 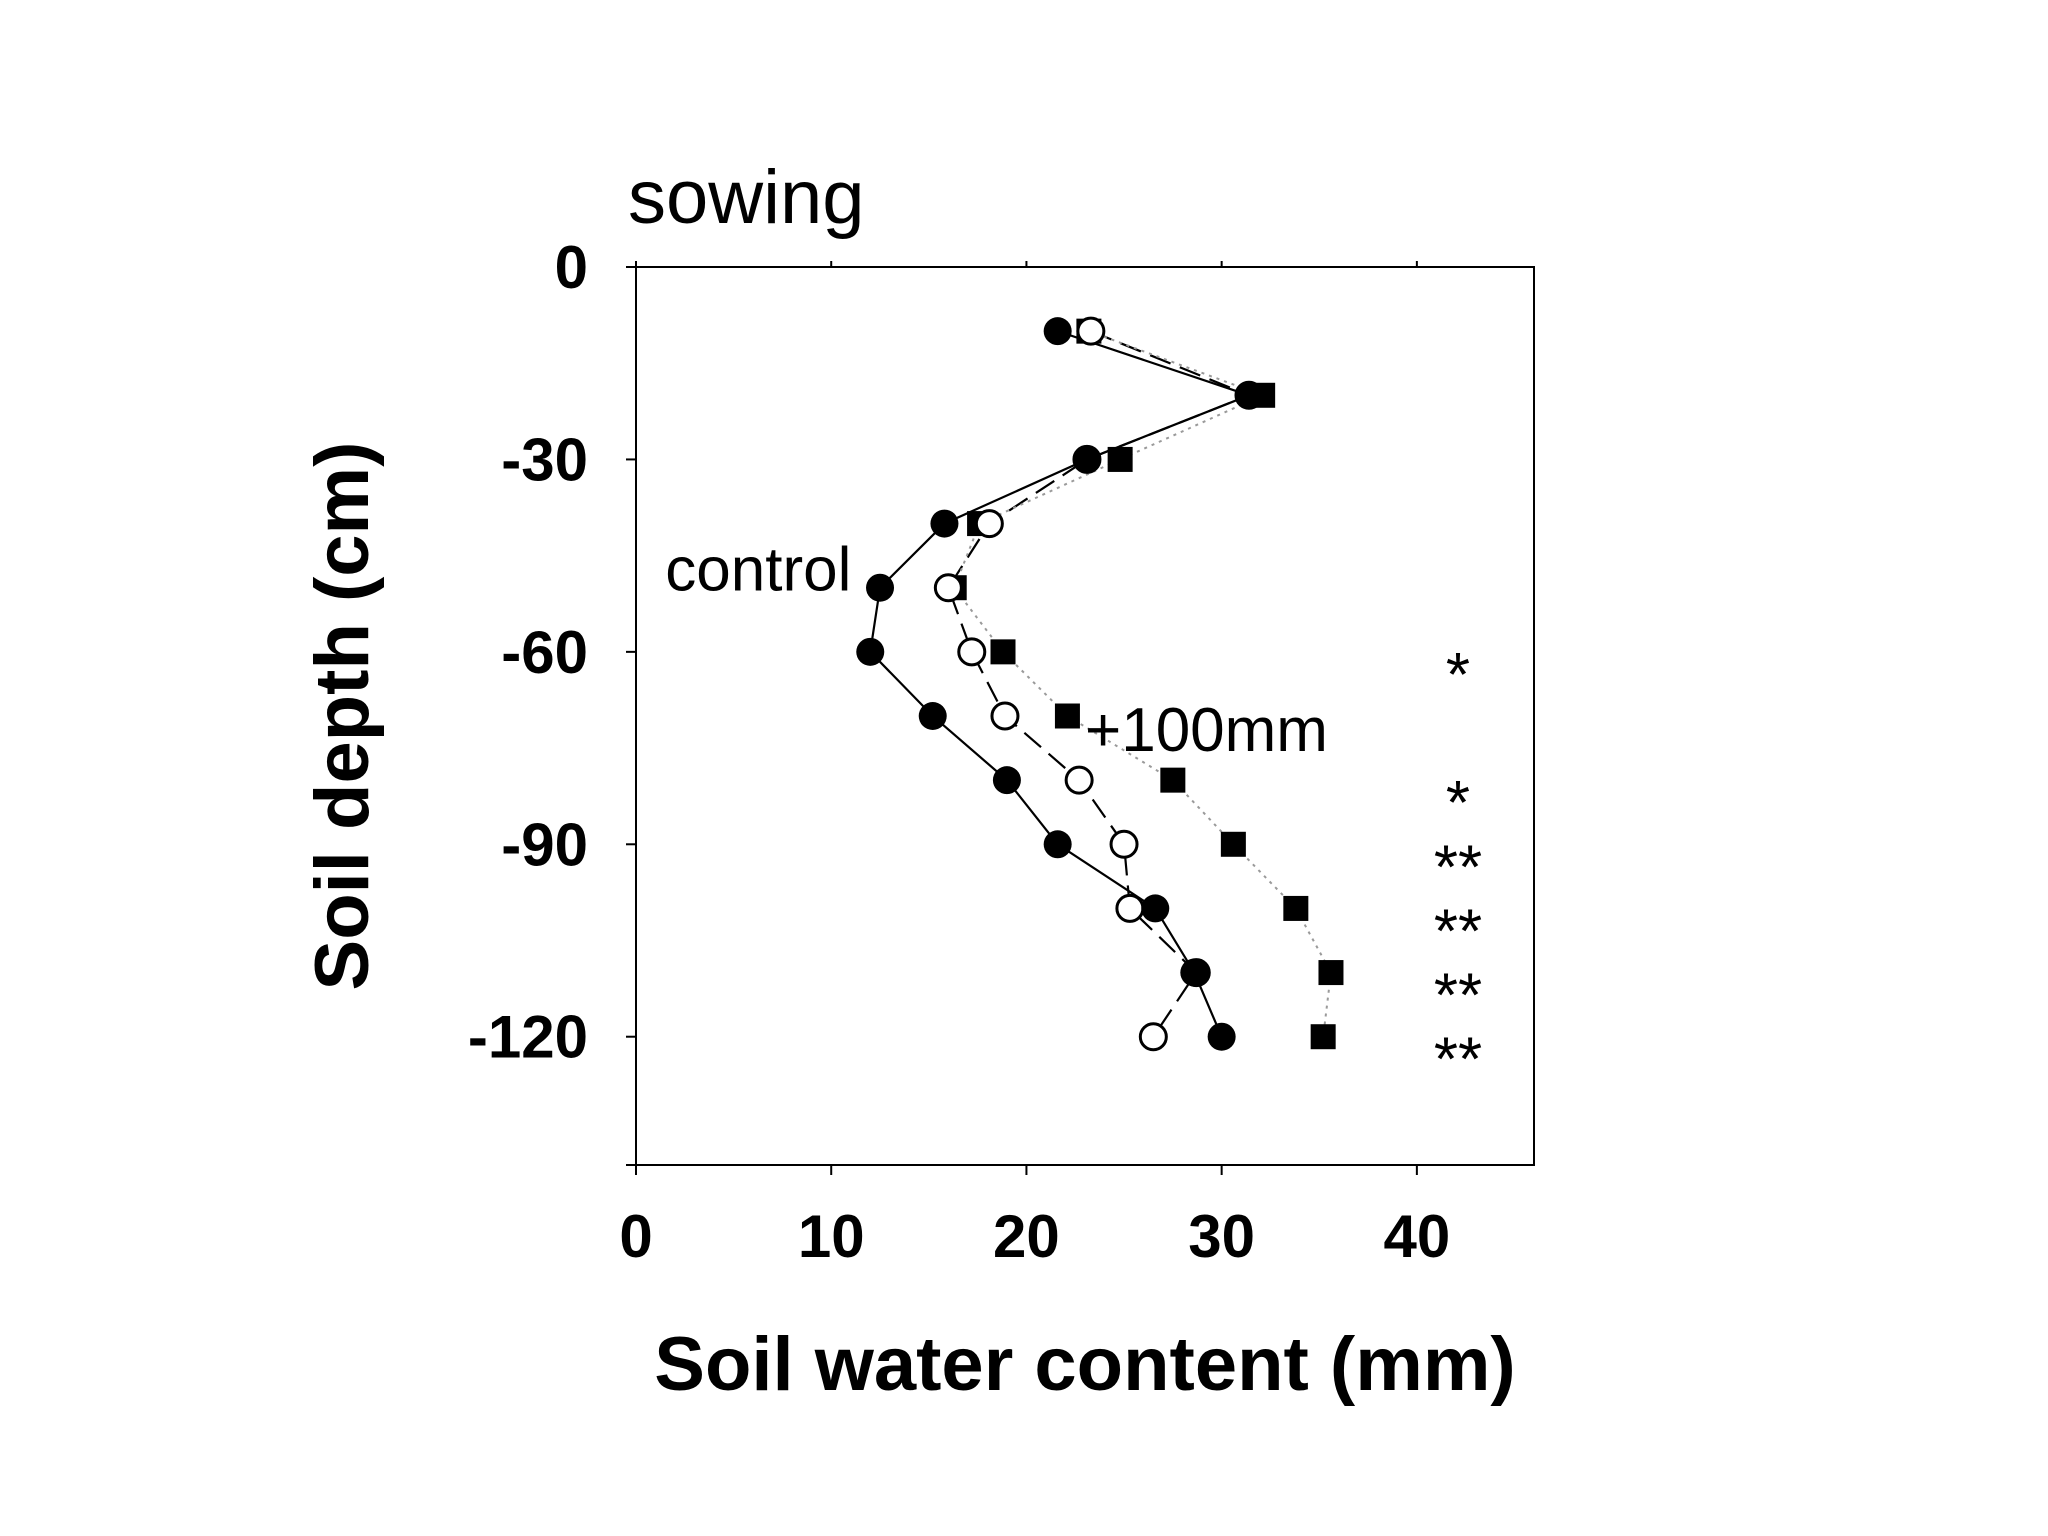 What do you see at coordinates (635, 1236) in the screenshot?
I see `x-tick-label: 0` at bounding box center [635, 1236].